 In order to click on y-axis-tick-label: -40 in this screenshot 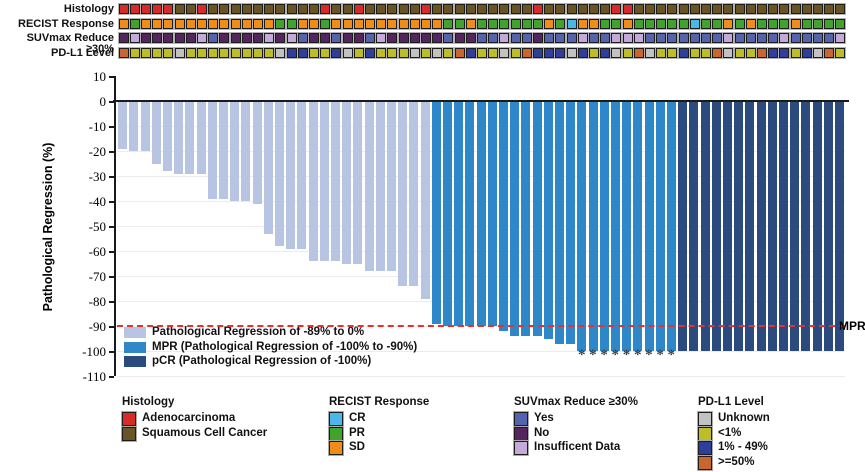, I will do `click(97, 201)`.